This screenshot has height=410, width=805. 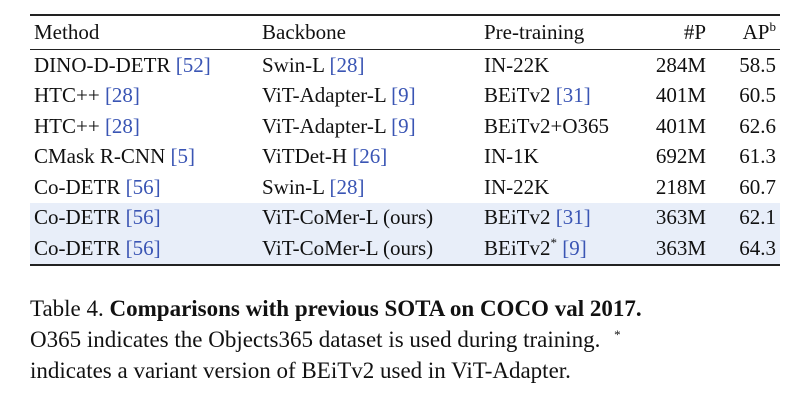 I want to click on cell-params: 692M, so click(x=680, y=156).